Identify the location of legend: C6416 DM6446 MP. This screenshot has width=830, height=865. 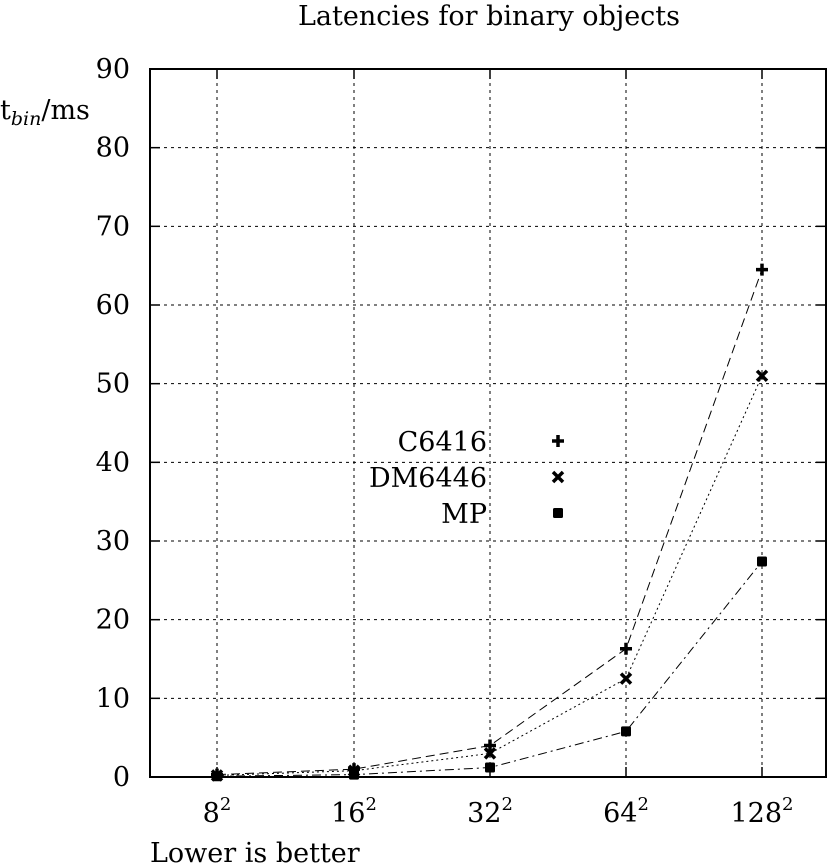
(467, 478).